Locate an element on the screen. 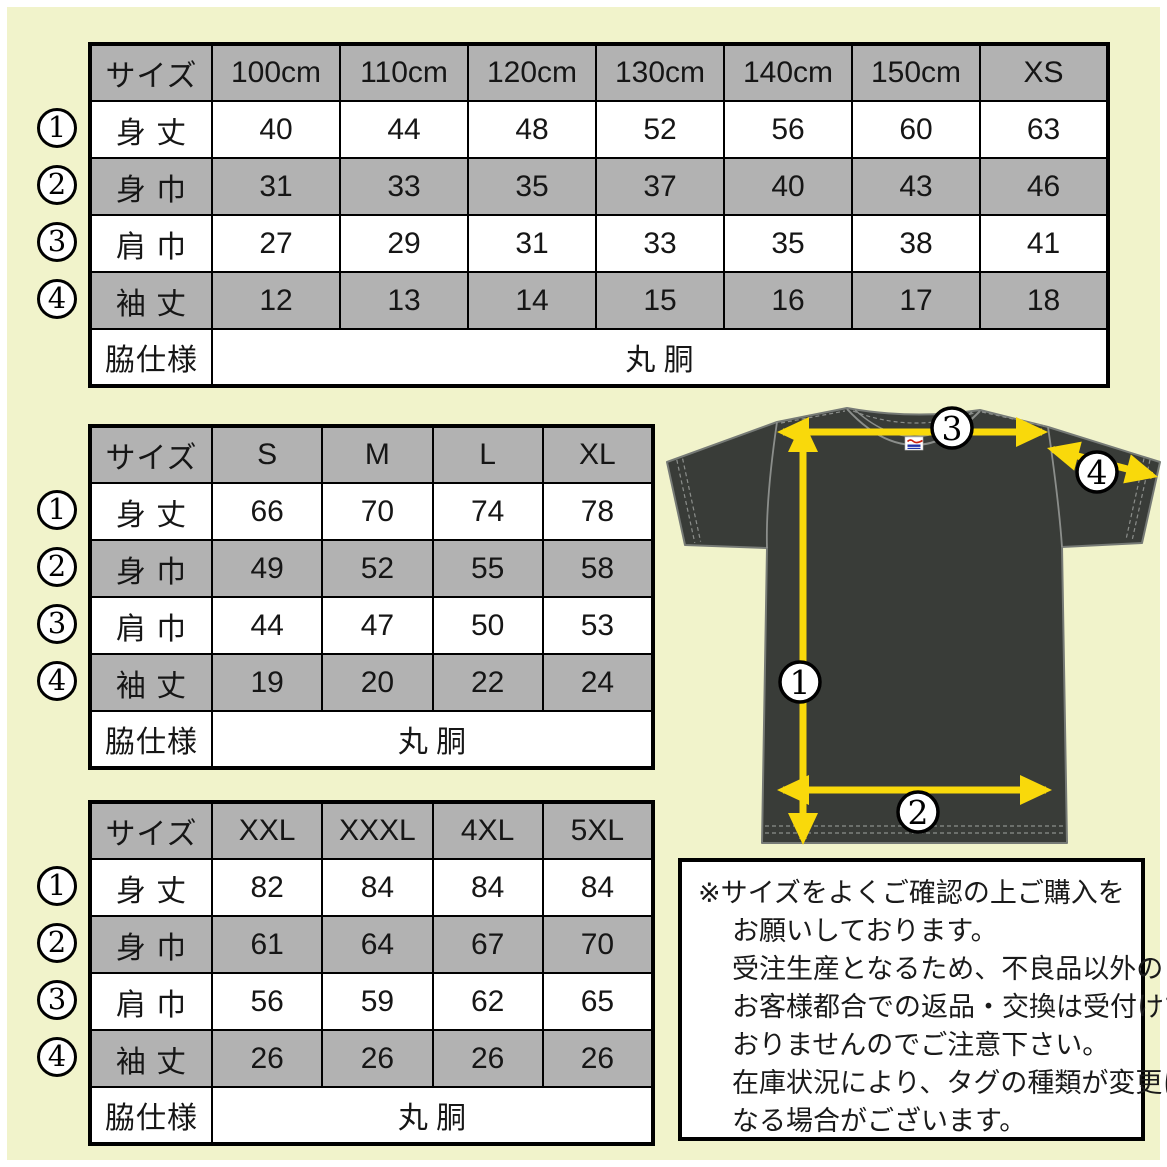  value-cell: 50 is located at coordinates (487, 625).